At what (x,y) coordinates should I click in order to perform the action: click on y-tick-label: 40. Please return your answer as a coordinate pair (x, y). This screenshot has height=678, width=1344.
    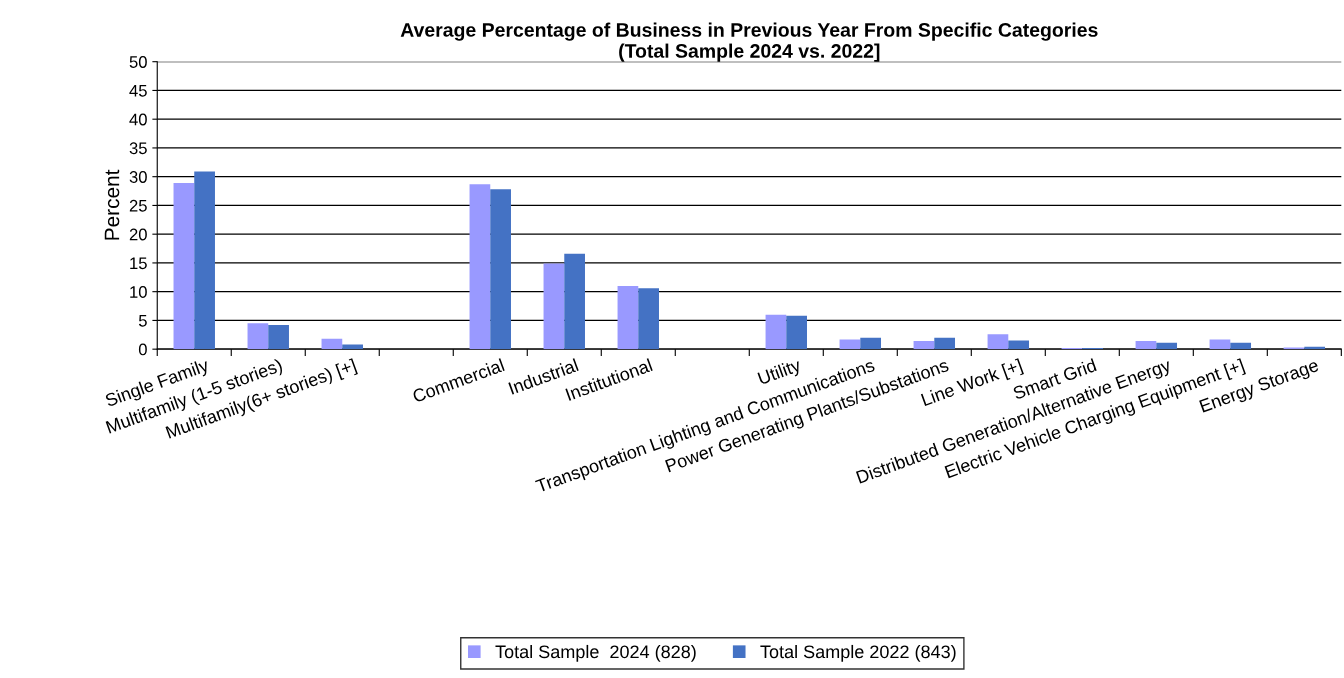
    Looking at the image, I should click on (138, 119).